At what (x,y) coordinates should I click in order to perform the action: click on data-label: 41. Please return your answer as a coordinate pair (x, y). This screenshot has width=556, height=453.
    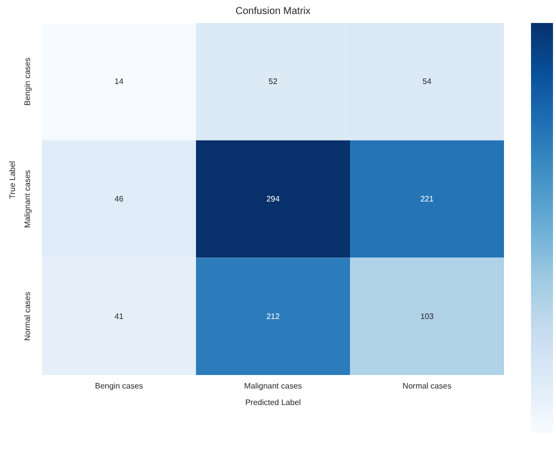
    Looking at the image, I should click on (119, 316).